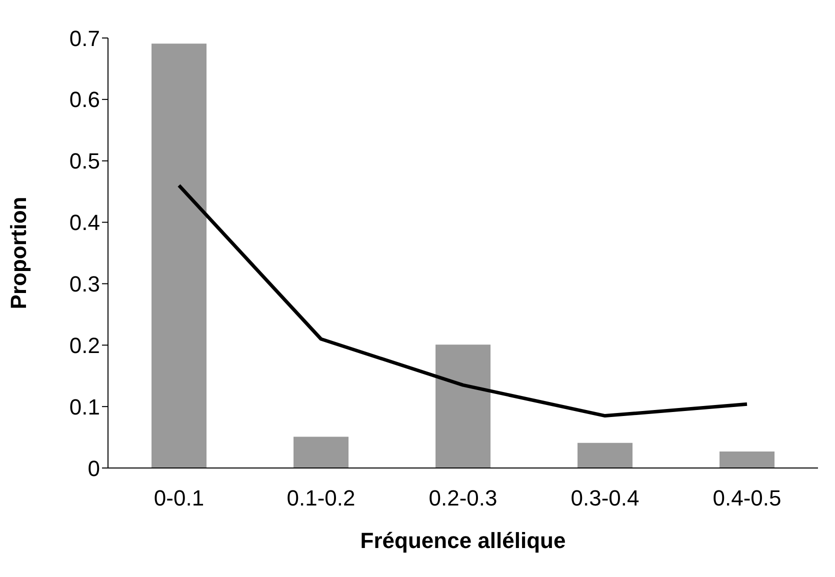  What do you see at coordinates (321, 498) in the screenshot?
I see `x-tick-label: 0.1-0.2` at bounding box center [321, 498].